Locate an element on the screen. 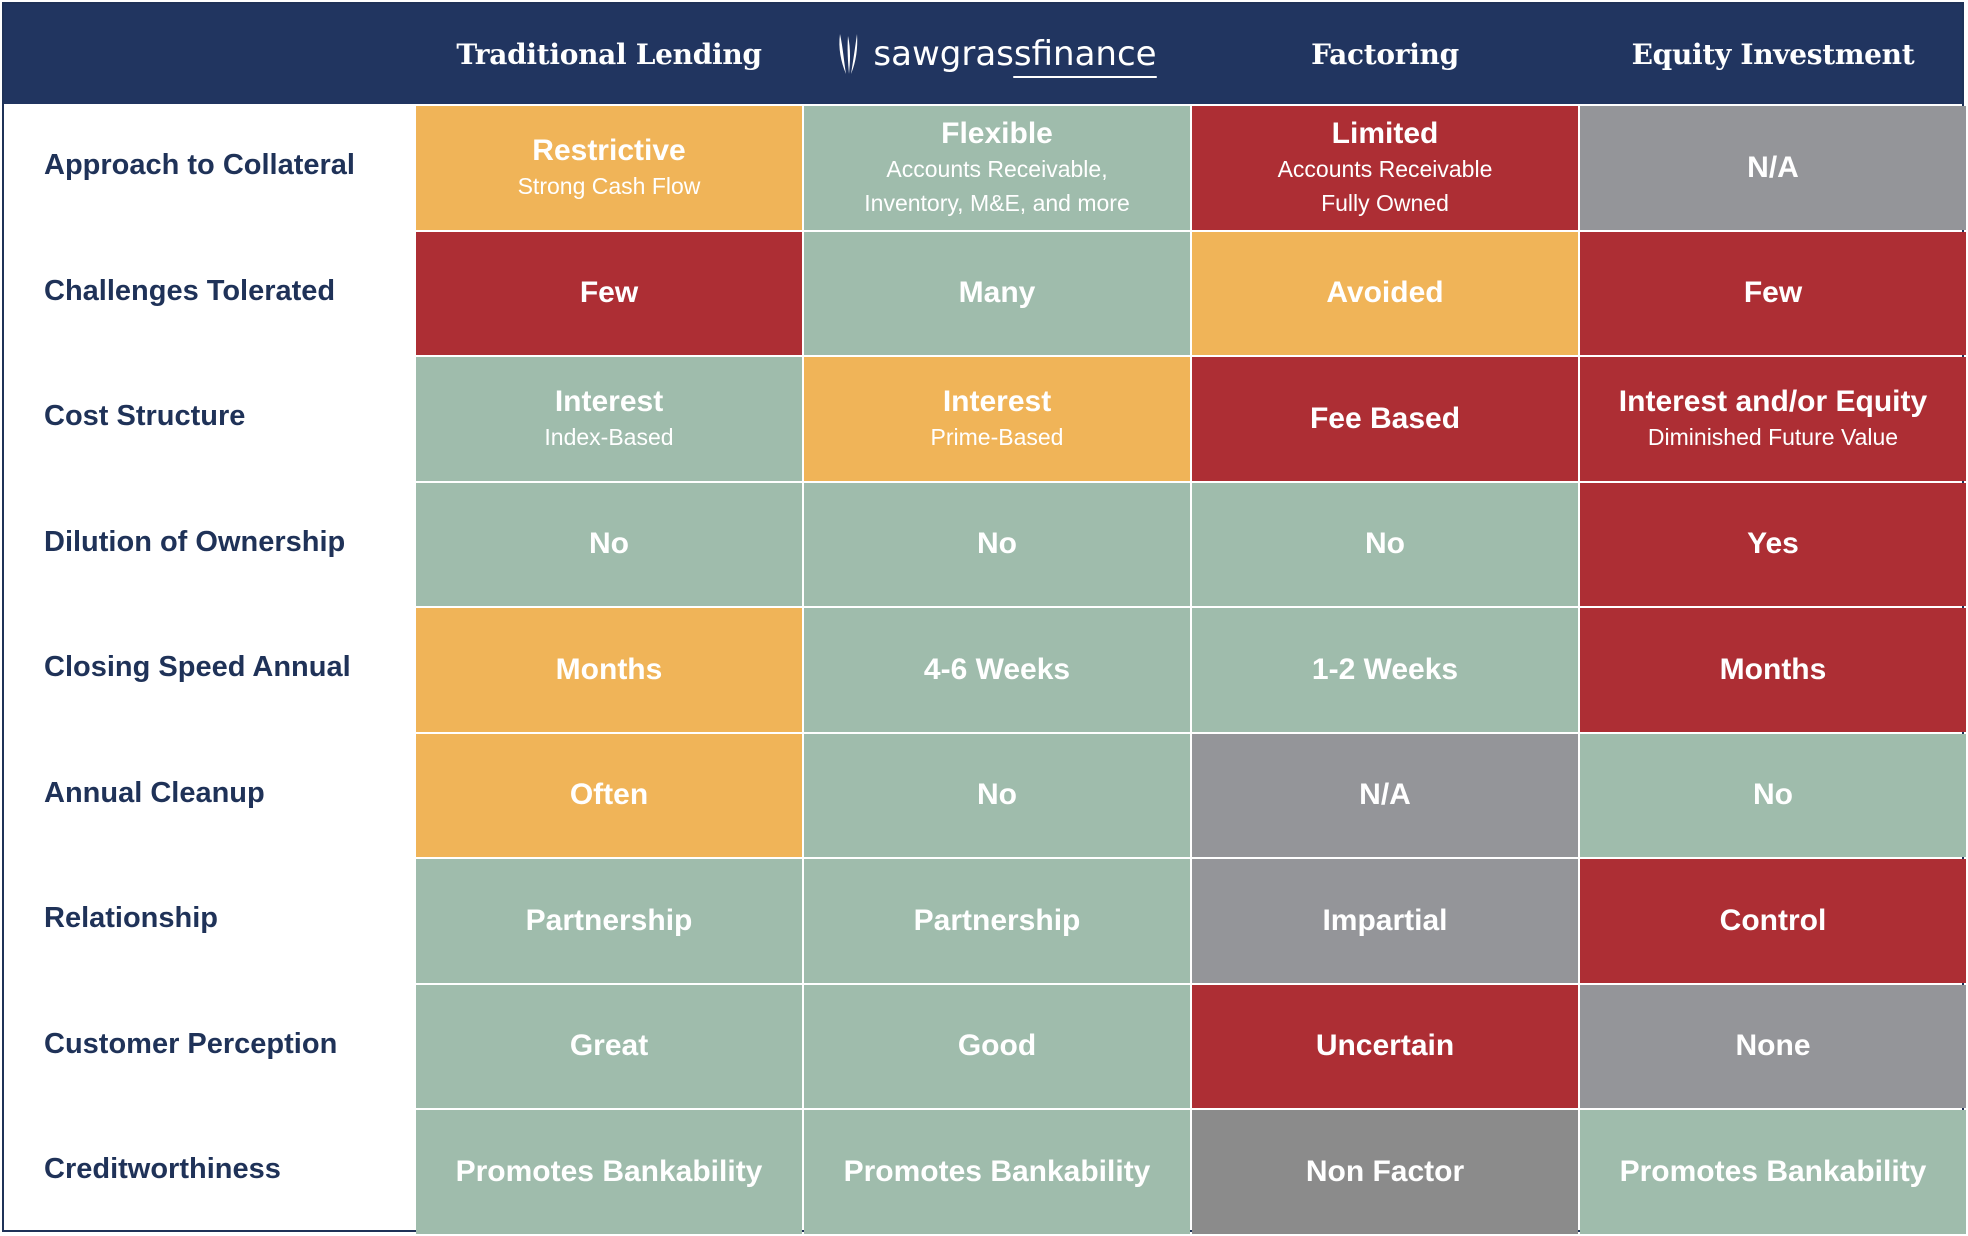  cell-value: Interest and/or Equity is located at coordinates (1773, 401).